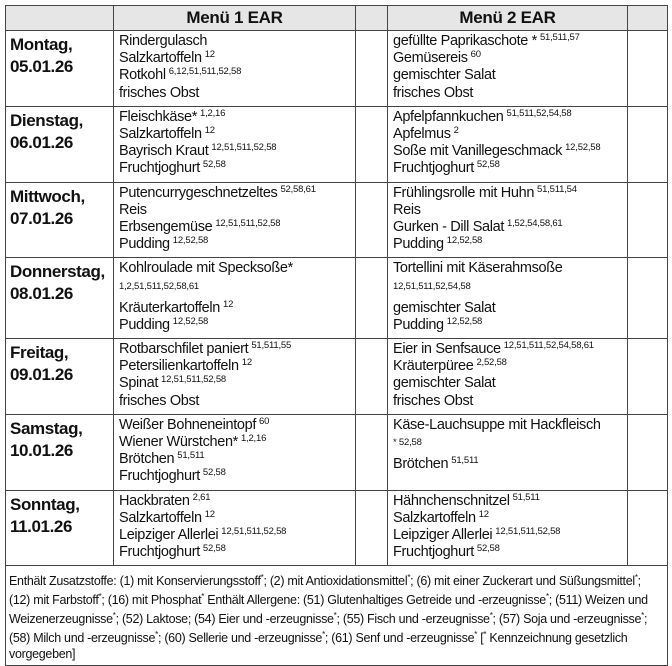 The width and height of the screenshot is (672, 666). What do you see at coordinates (41, 294) in the screenshot?
I see `day-date: 08.01.26` at bounding box center [41, 294].